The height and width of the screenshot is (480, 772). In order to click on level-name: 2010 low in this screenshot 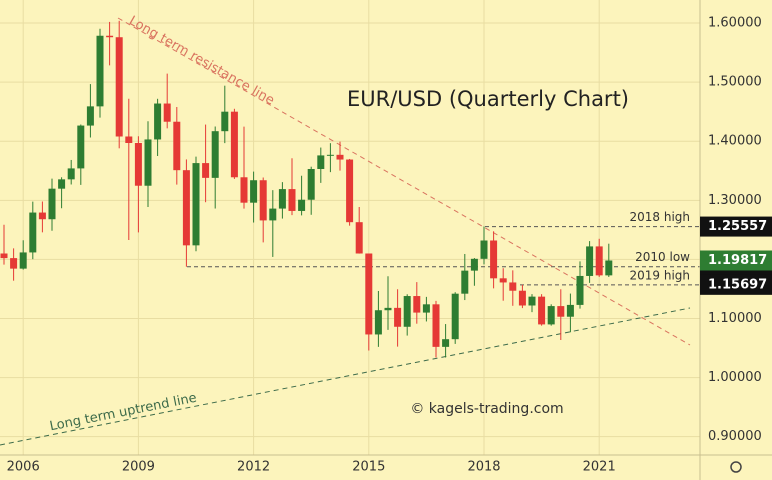, I will do `click(662, 257)`.